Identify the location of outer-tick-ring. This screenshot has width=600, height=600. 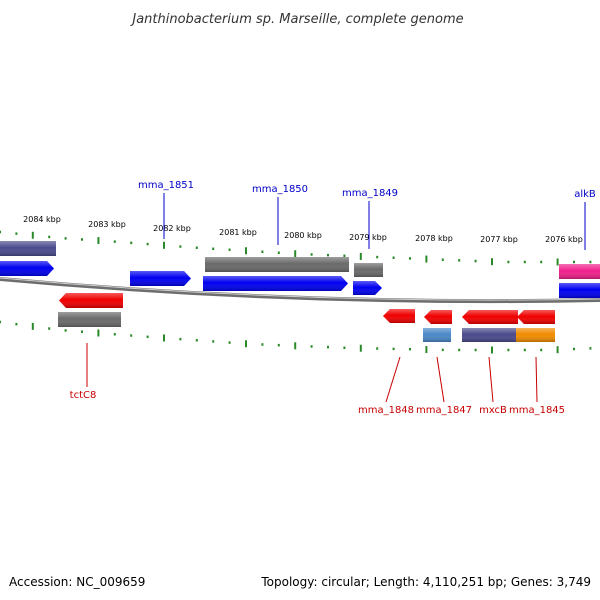
(296, 248).